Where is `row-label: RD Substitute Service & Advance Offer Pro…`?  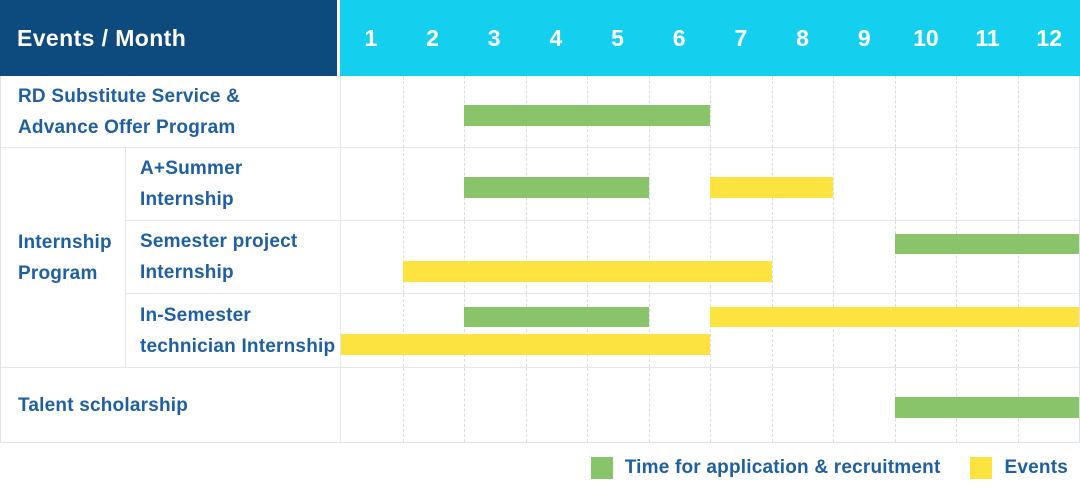 row-label: RD Substitute Service & Advance Offer Pro… is located at coordinates (171, 111).